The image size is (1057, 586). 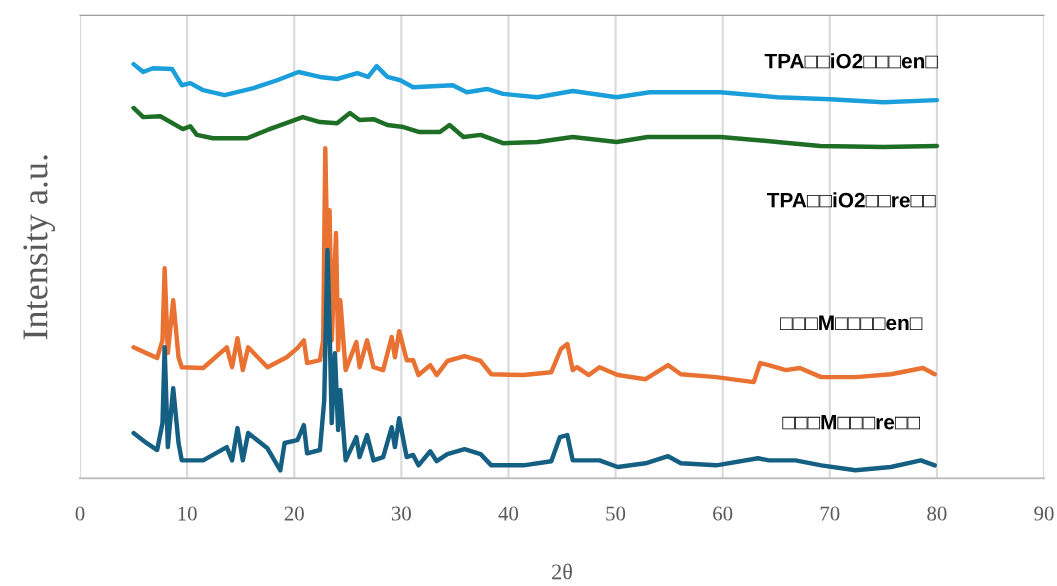 I want to click on x-tick-label: 20, so click(x=294, y=513).